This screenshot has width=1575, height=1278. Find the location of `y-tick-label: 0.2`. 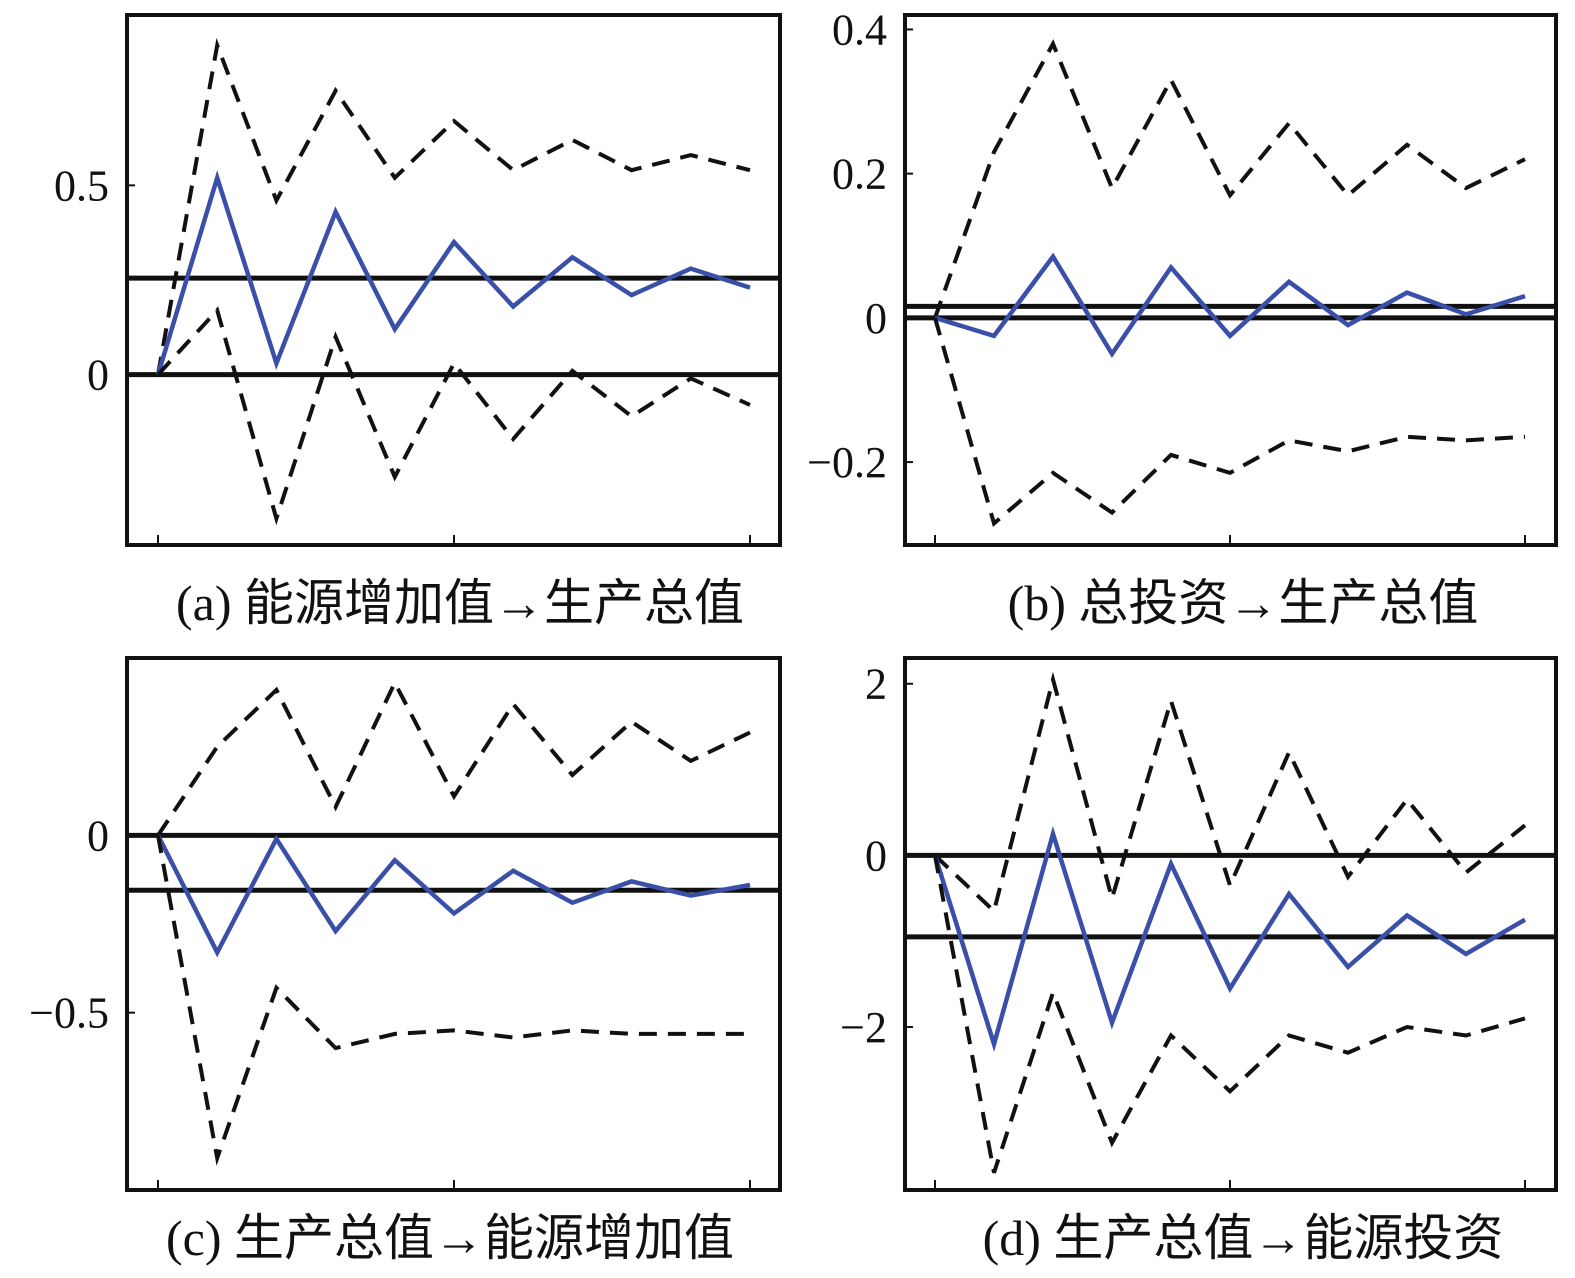

y-tick-label: 0.2 is located at coordinates (859, 174).